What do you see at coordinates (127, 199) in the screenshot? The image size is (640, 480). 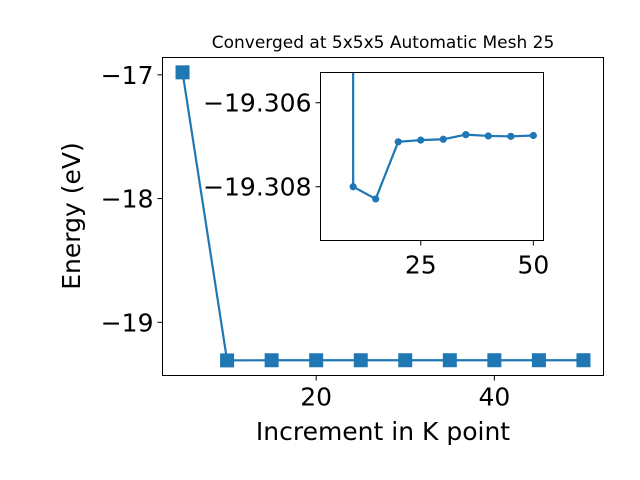 I see `main-y-tick-label: −18` at bounding box center [127, 199].